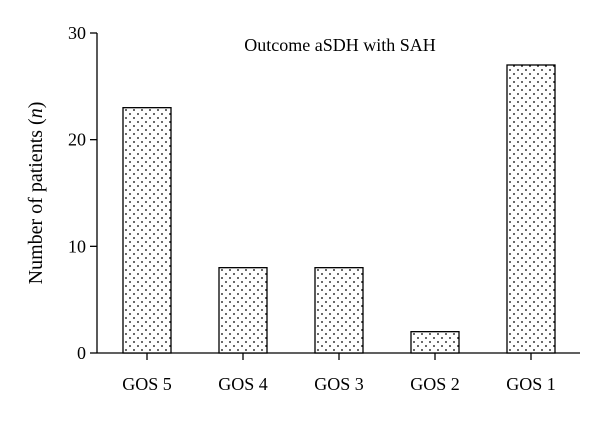 Image resolution: width=600 pixels, height=422 pixels. What do you see at coordinates (340, 45) in the screenshot?
I see `chart-title: Outcome aSDH with SAH` at bounding box center [340, 45].